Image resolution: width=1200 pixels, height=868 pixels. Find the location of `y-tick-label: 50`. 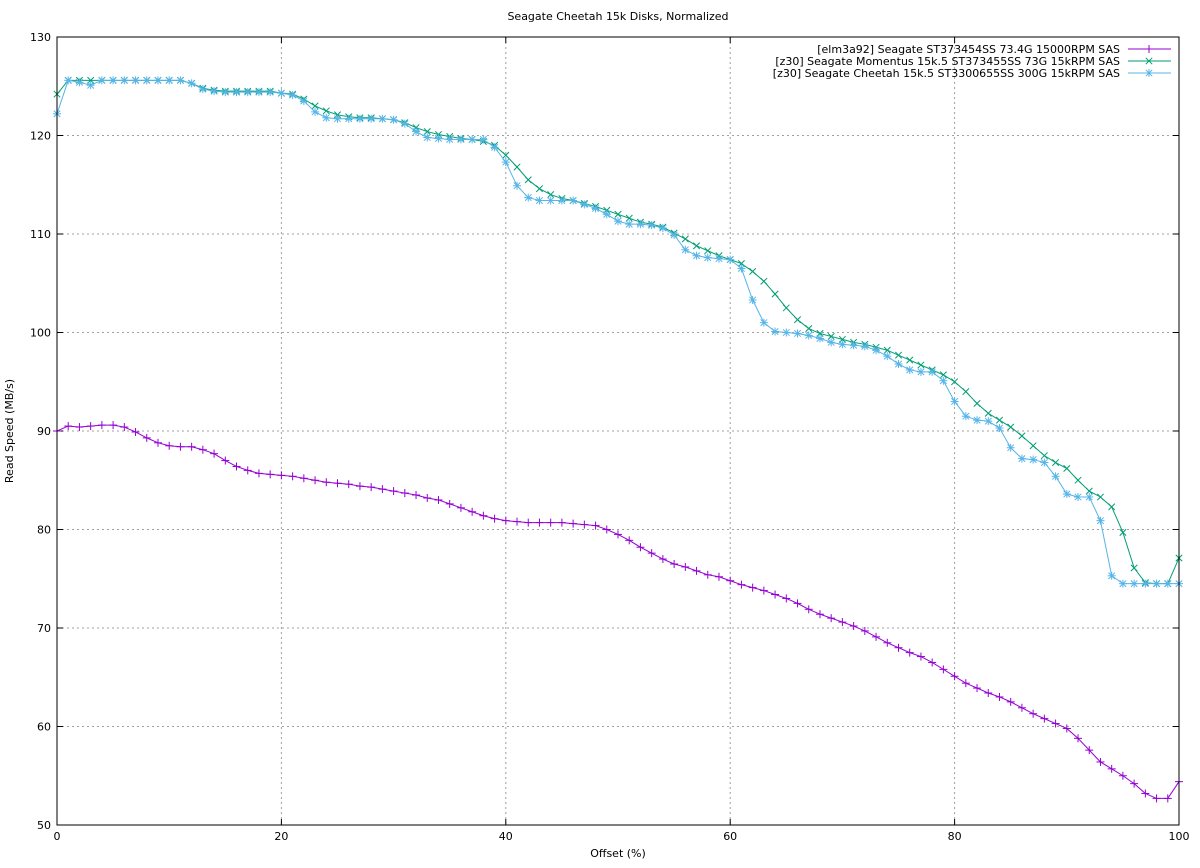

y-tick-label: 50 is located at coordinates (44, 825).